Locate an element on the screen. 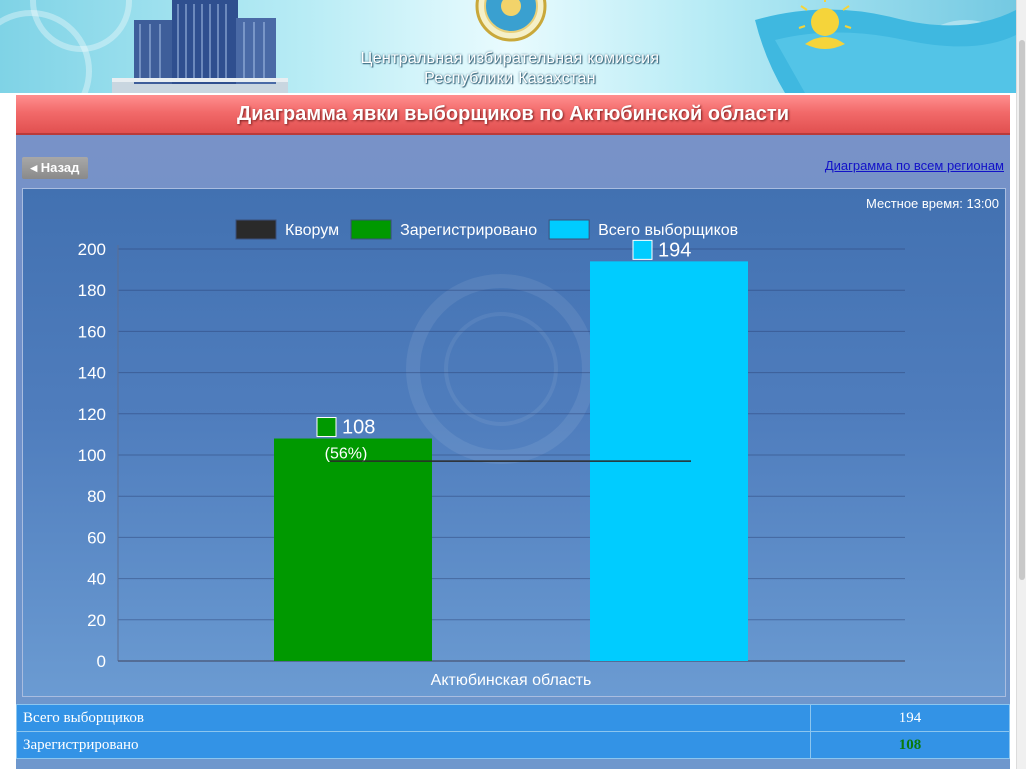 This screenshot has height=769, width=1026. y-tick-label: 40 is located at coordinates (96, 579).